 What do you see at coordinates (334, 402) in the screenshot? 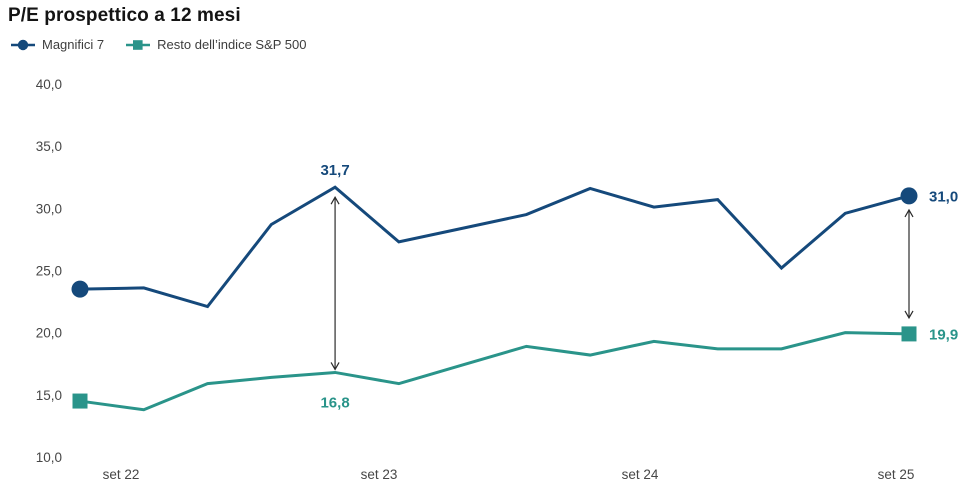
I see `value-label: 16,8` at bounding box center [334, 402].